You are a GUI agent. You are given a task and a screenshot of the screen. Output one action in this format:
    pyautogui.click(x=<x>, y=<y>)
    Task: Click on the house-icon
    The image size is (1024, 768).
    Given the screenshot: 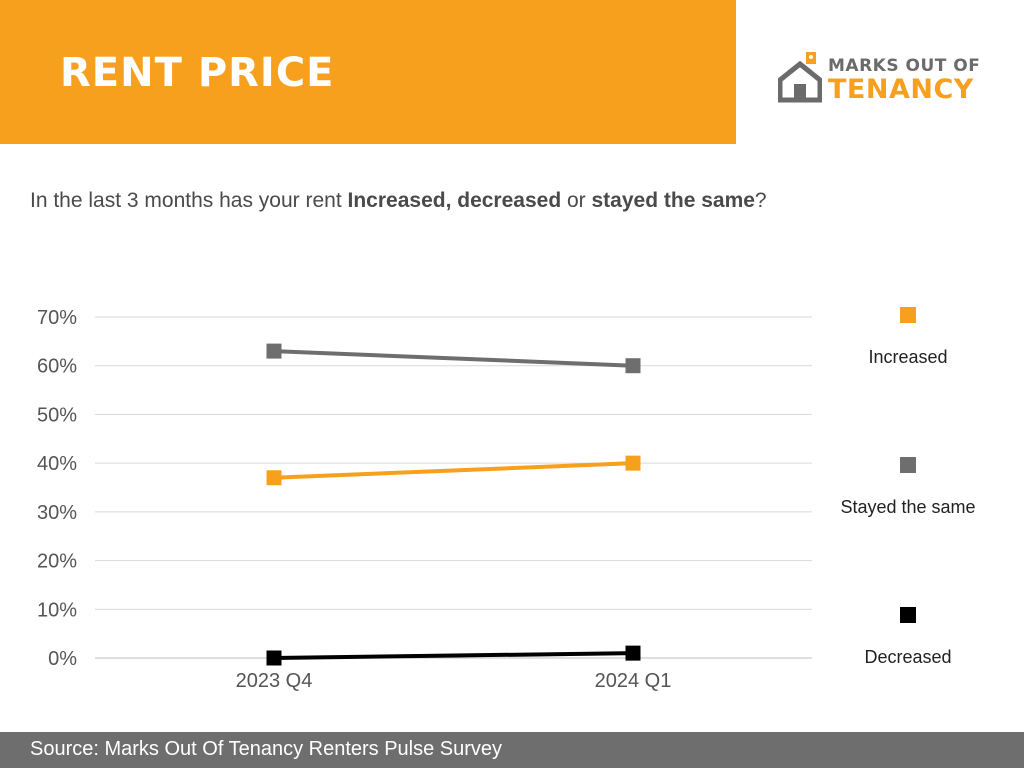 What is the action you would take?
    pyautogui.click(x=800, y=77)
    